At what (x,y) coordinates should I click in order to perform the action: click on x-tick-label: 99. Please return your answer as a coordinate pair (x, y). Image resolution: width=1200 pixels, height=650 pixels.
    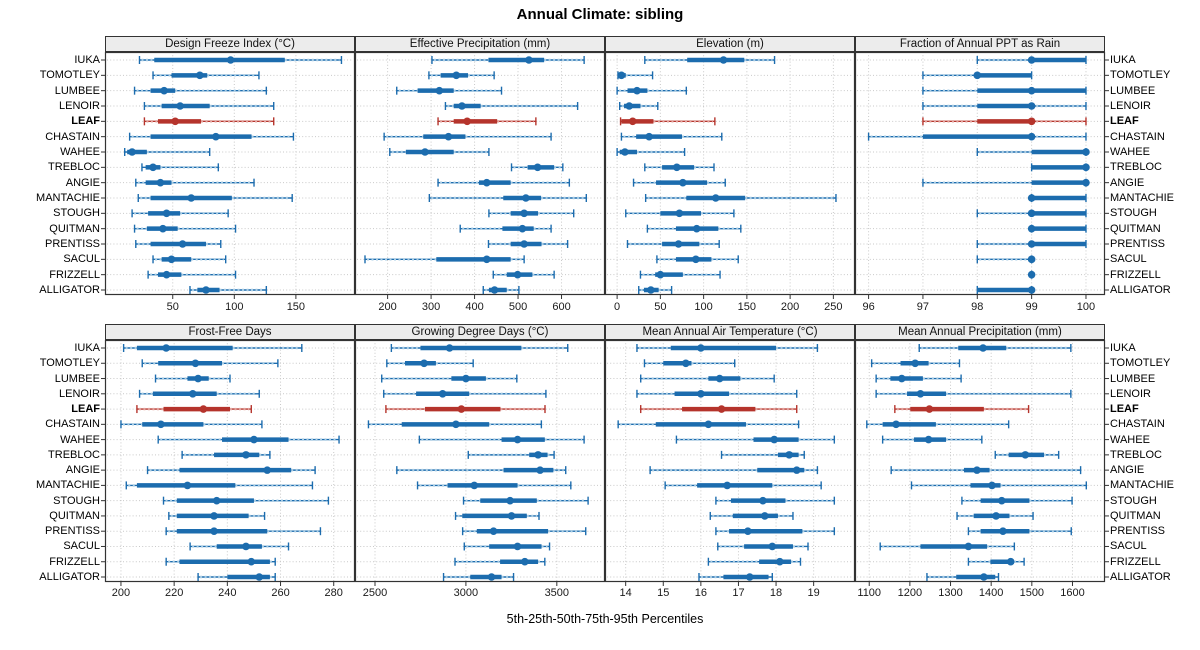
    Looking at the image, I should click on (1031, 307).